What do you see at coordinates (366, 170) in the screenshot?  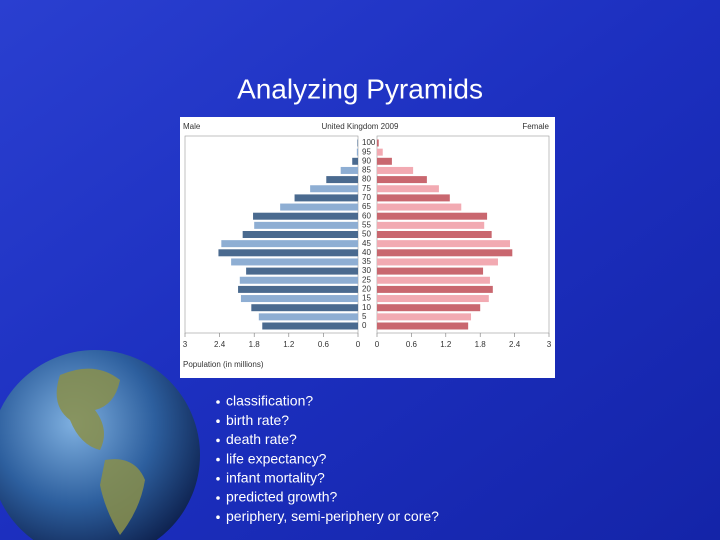 I see `age-label: 85` at bounding box center [366, 170].